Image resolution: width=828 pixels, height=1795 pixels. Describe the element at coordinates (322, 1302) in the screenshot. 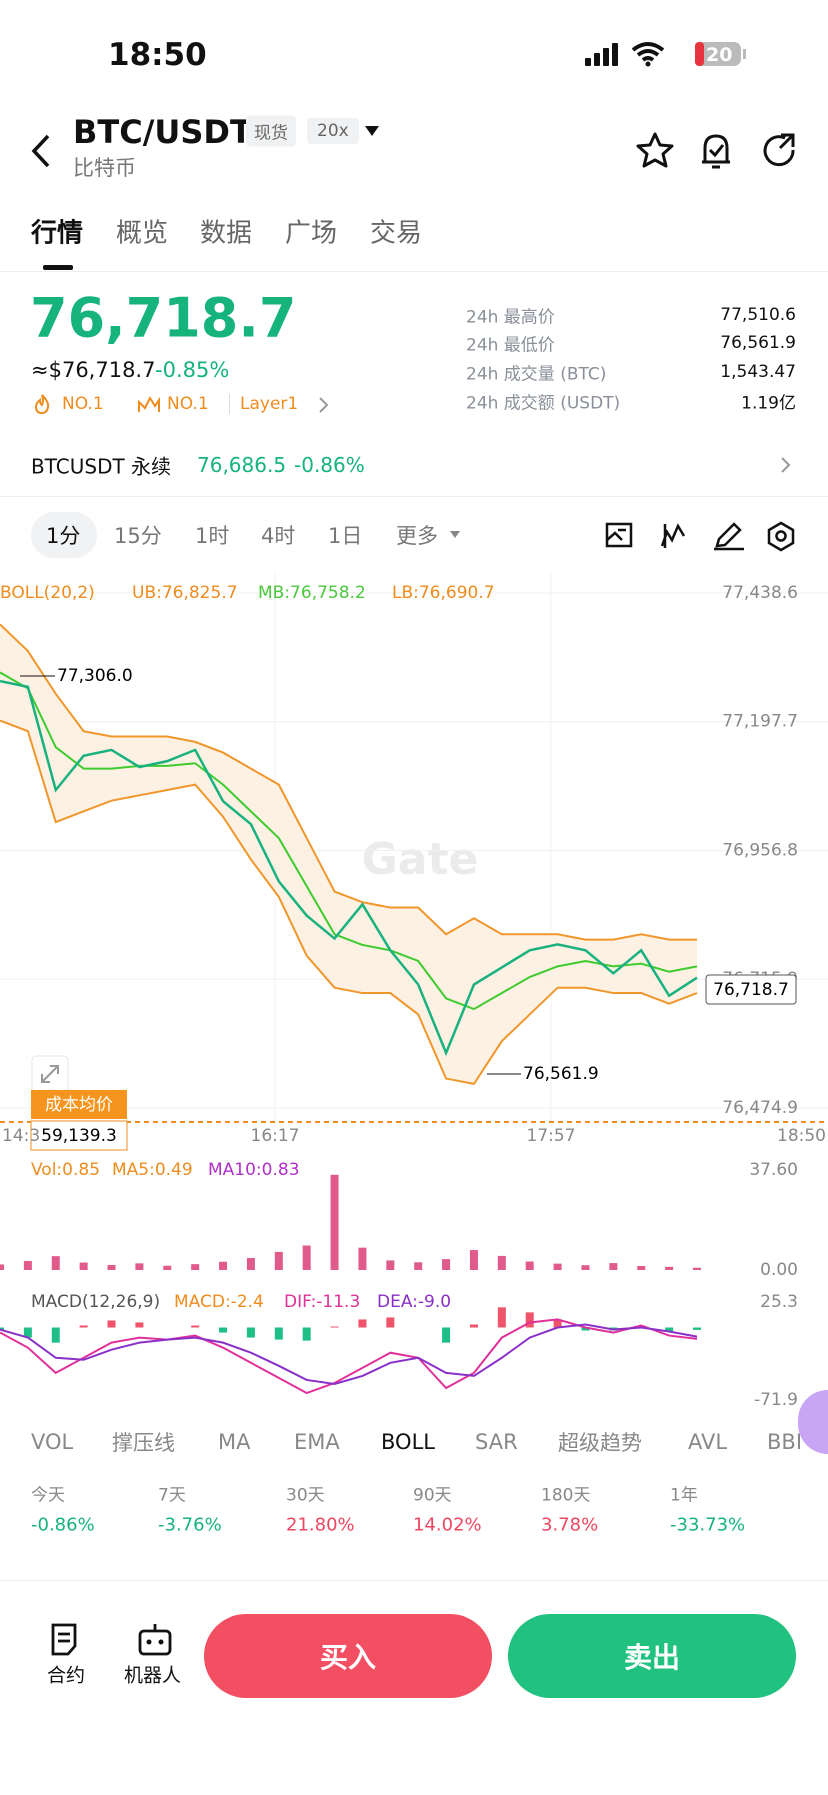

I see `legend-entry: DIF:-11.3` at that location.